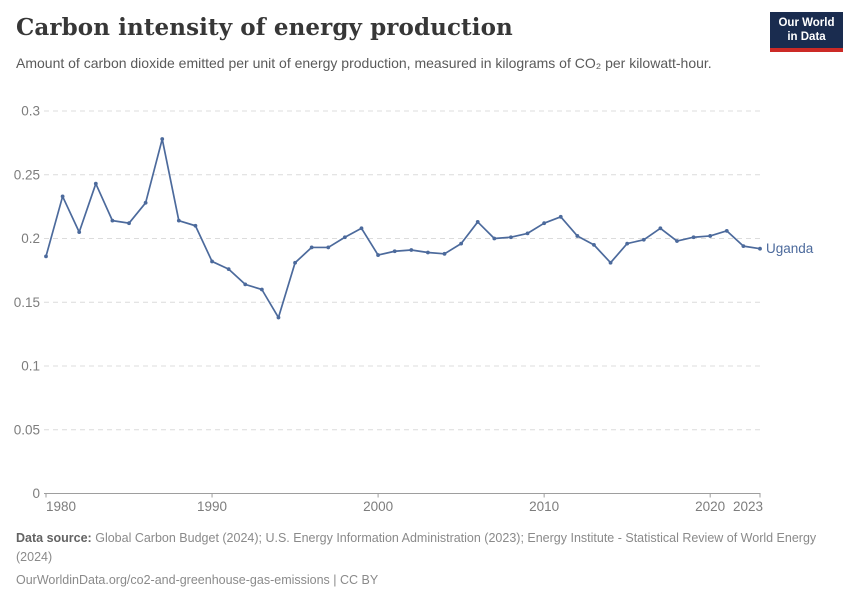  Describe the element at coordinates (806, 50) in the screenshot. I see `owid-logo-stripe` at that location.